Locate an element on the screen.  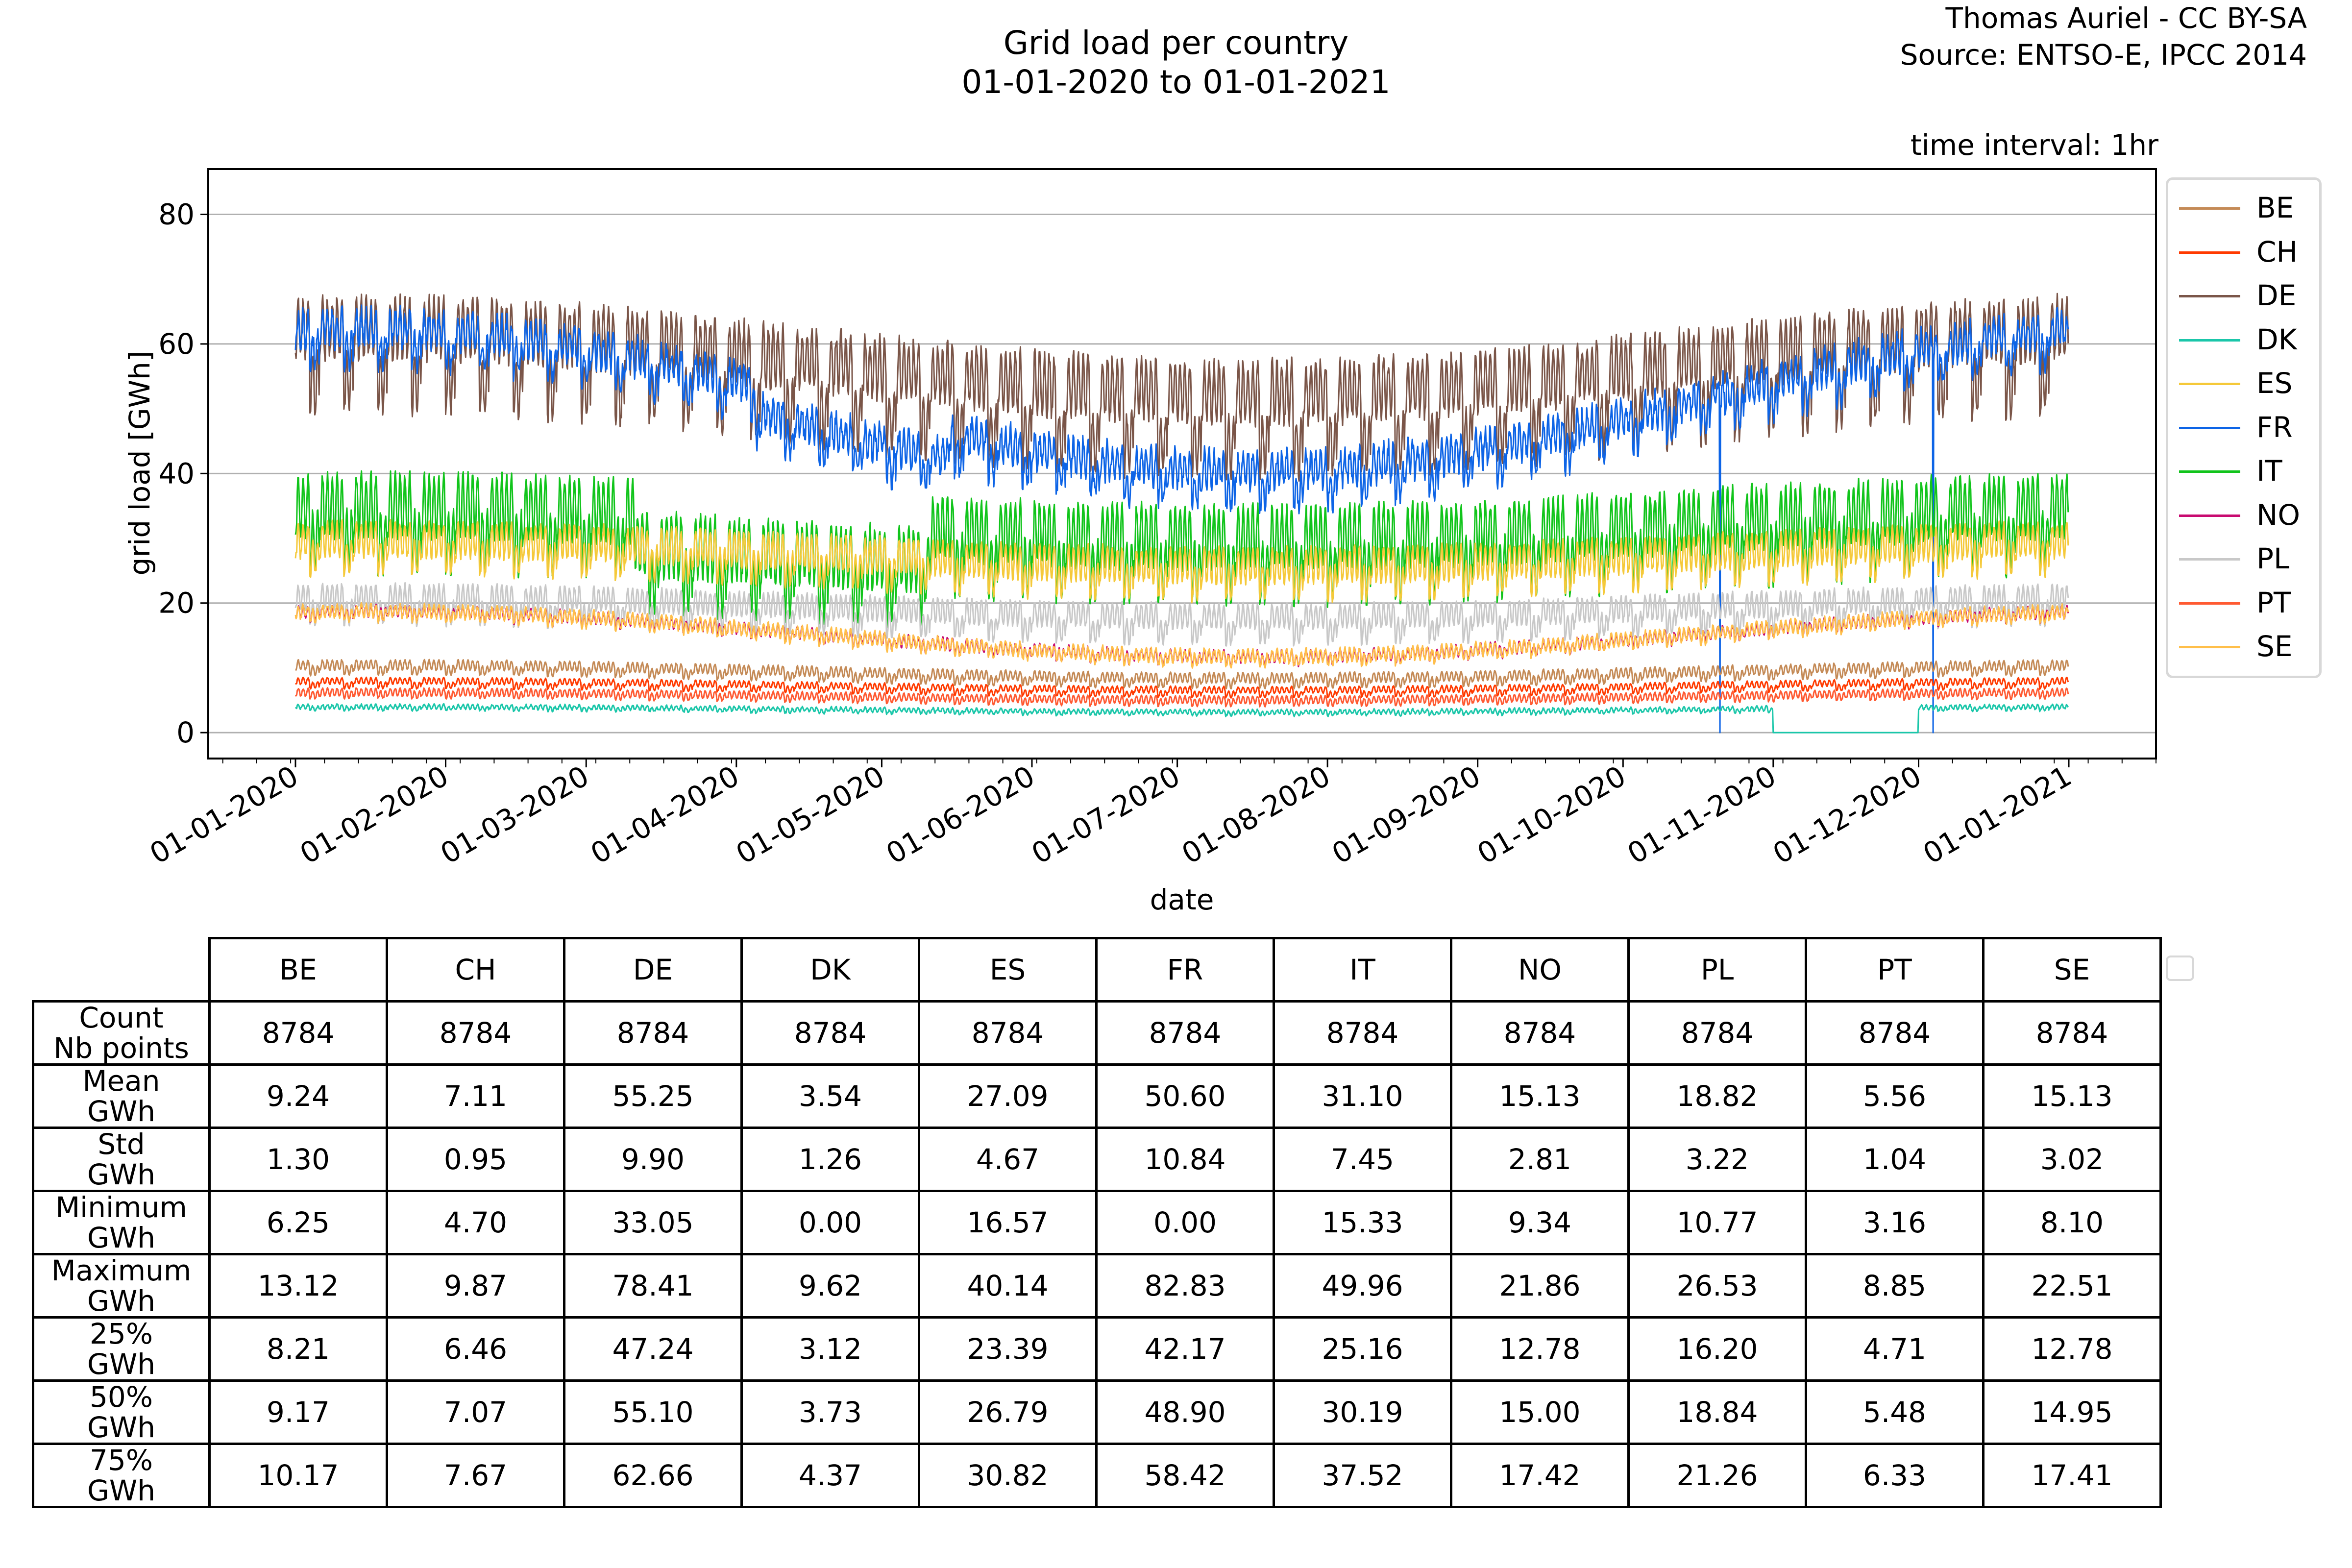
column-header: FR is located at coordinates (1185, 970).